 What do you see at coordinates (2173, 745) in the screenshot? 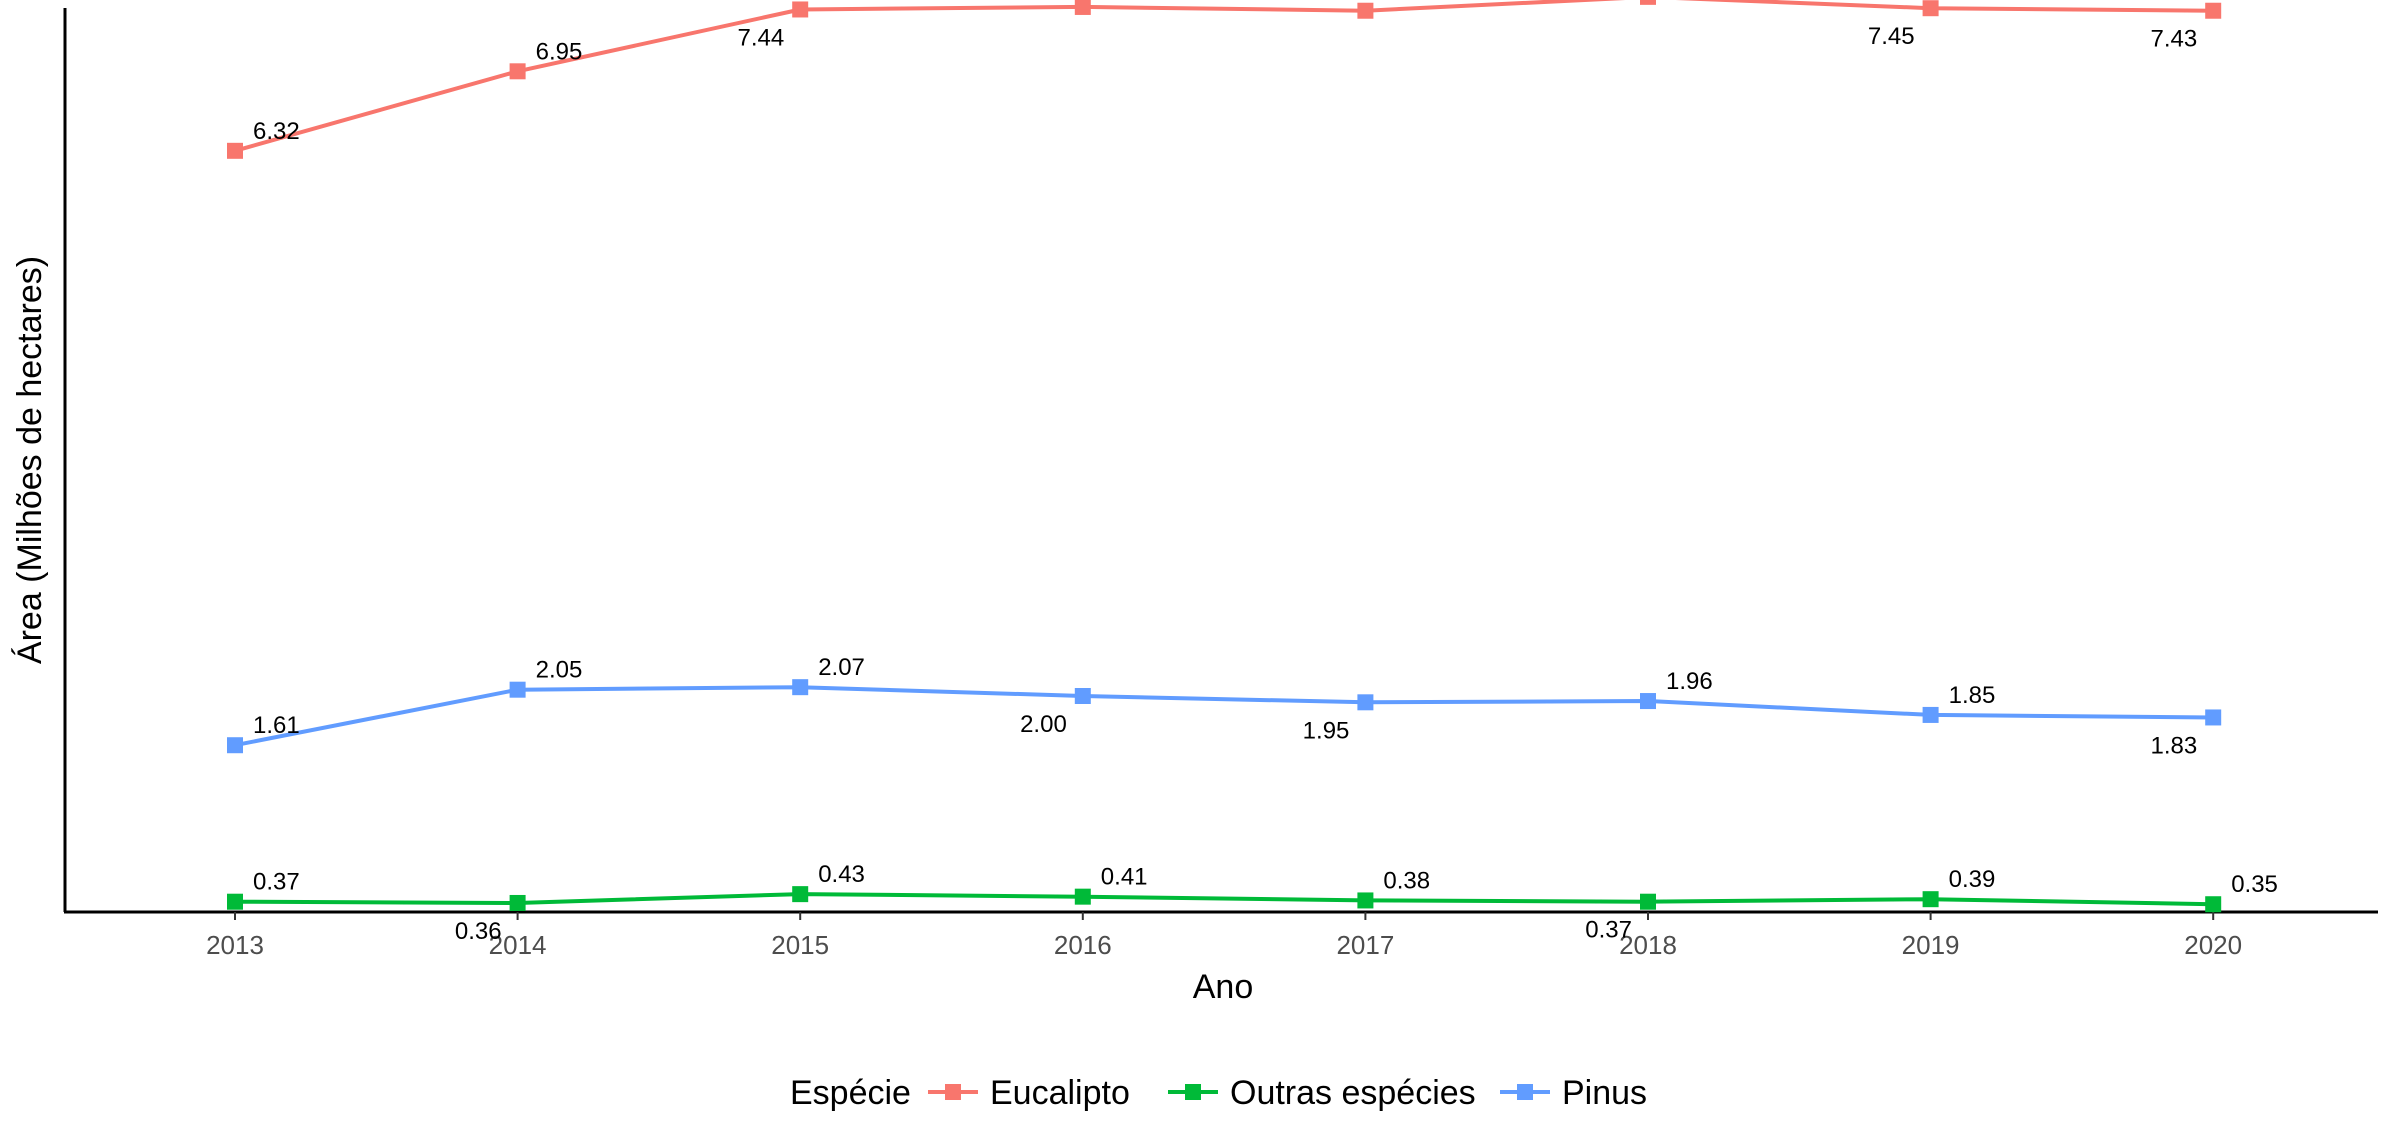
I see `data-label: 1.83` at bounding box center [2173, 745].